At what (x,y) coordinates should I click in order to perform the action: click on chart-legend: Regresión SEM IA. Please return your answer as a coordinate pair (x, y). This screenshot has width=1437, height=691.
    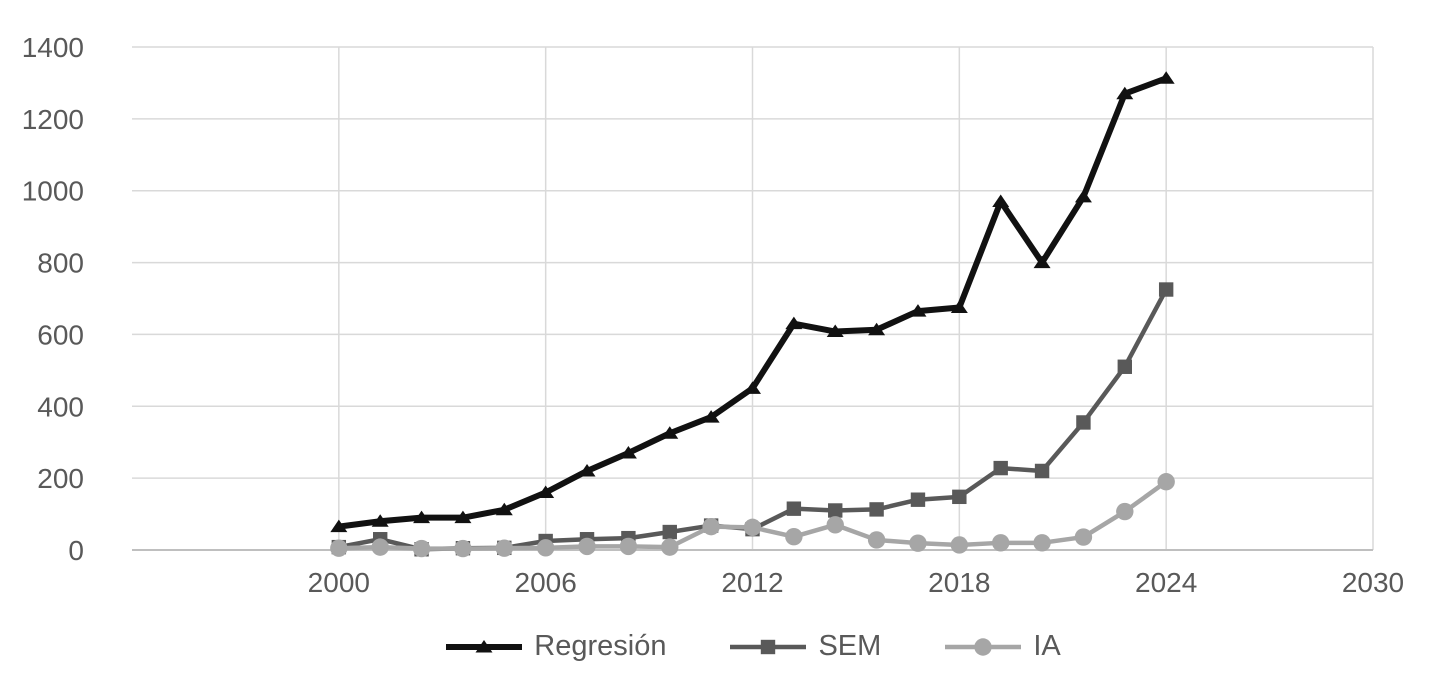
    Looking at the image, I should click on (752, 646).